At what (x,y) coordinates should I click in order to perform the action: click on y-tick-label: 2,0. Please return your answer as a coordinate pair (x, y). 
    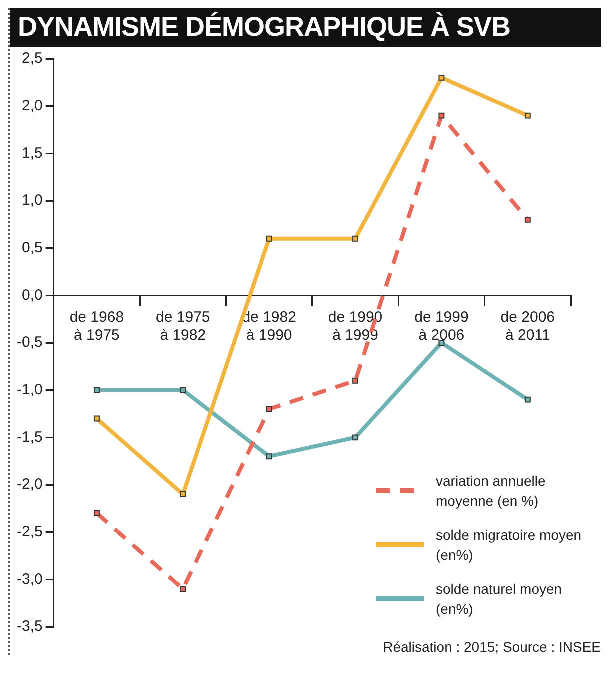
    Looking at the image, I should click on (32, 105).